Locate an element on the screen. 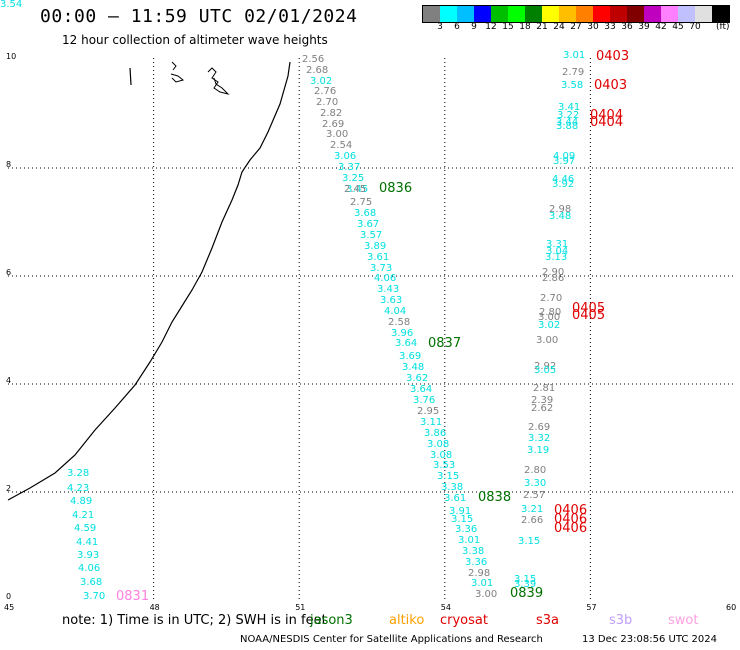  color-scale-label: 30 is located at coordinates (593, 27).